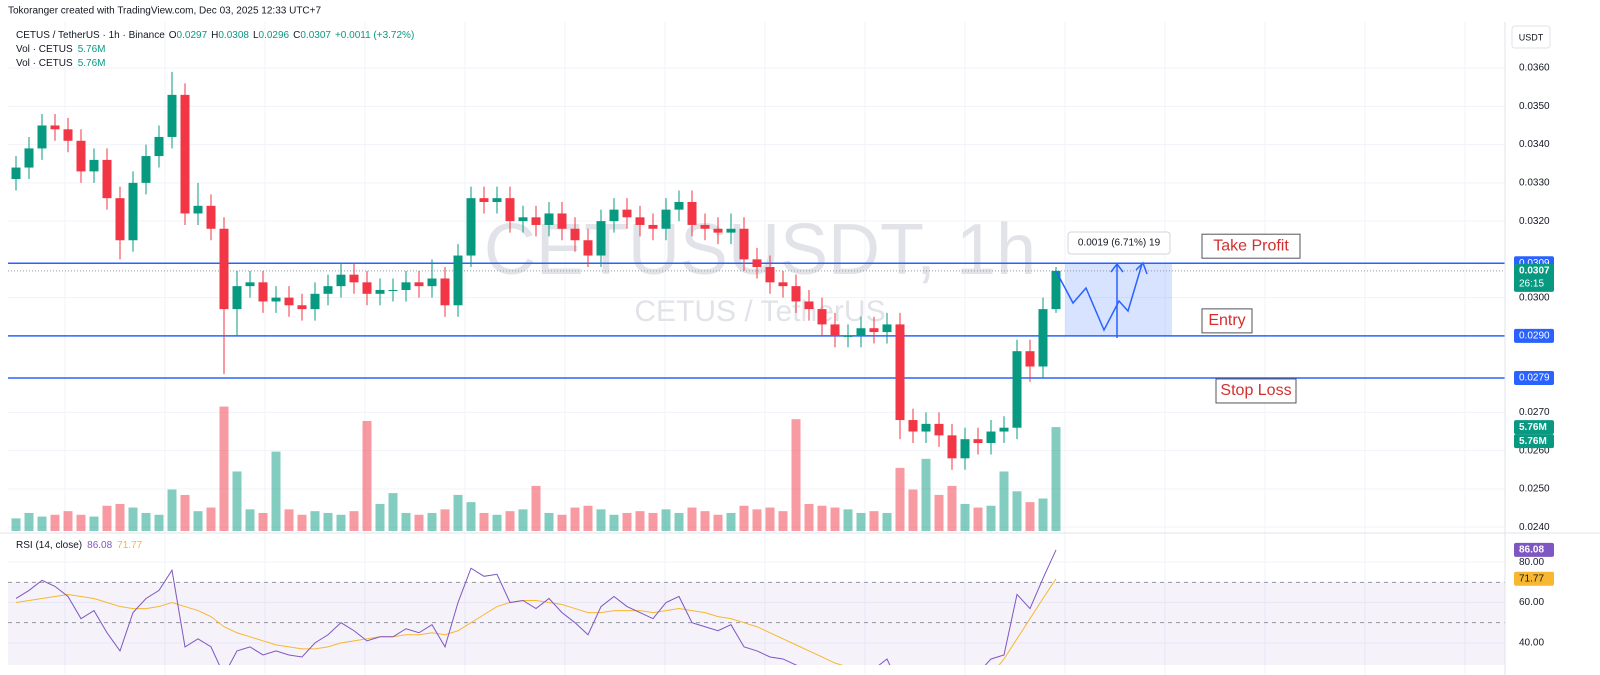 This screenshot has height=675, width=1600. Describe the element at coordinates (1534, 412) in the screenshot. I see `y-tick-label: 0.0270` at that location.